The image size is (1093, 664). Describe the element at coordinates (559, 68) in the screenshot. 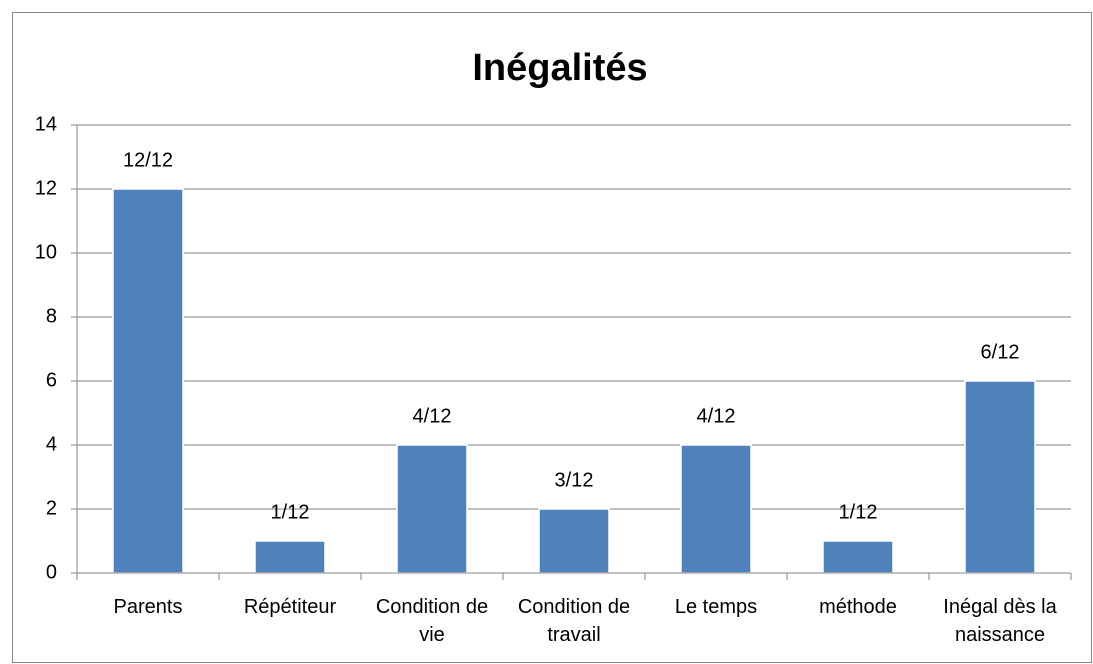

I see `chart-title: Inégalités` at that location.